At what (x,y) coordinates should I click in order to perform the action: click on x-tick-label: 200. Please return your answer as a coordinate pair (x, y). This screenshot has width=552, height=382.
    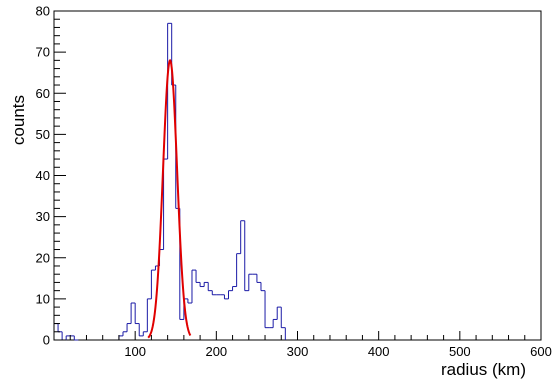
    Looking at the image, I should click on (216, 351).